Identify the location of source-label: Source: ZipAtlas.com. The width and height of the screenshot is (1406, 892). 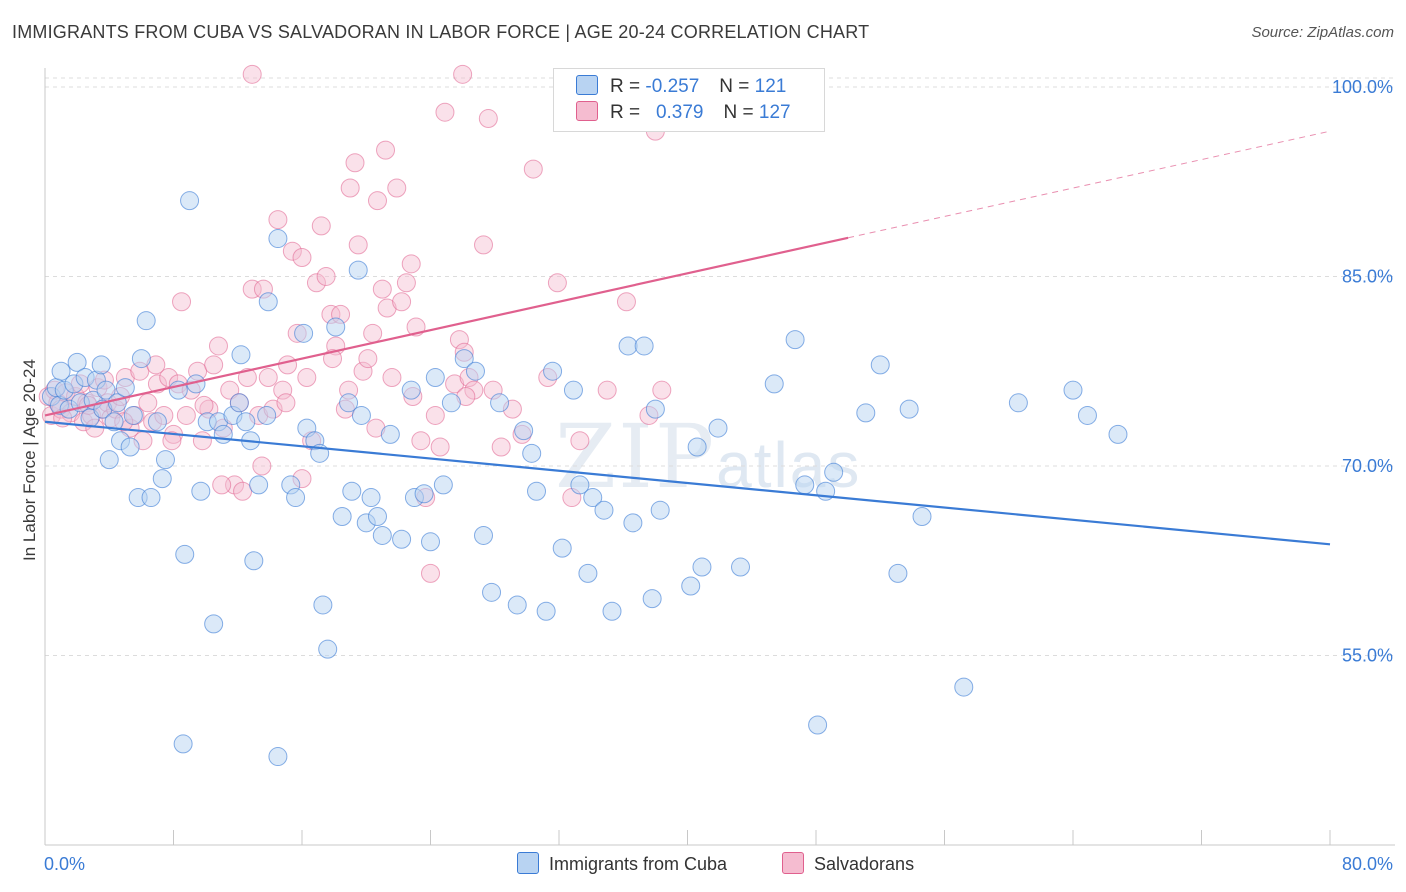
(1322, 32).